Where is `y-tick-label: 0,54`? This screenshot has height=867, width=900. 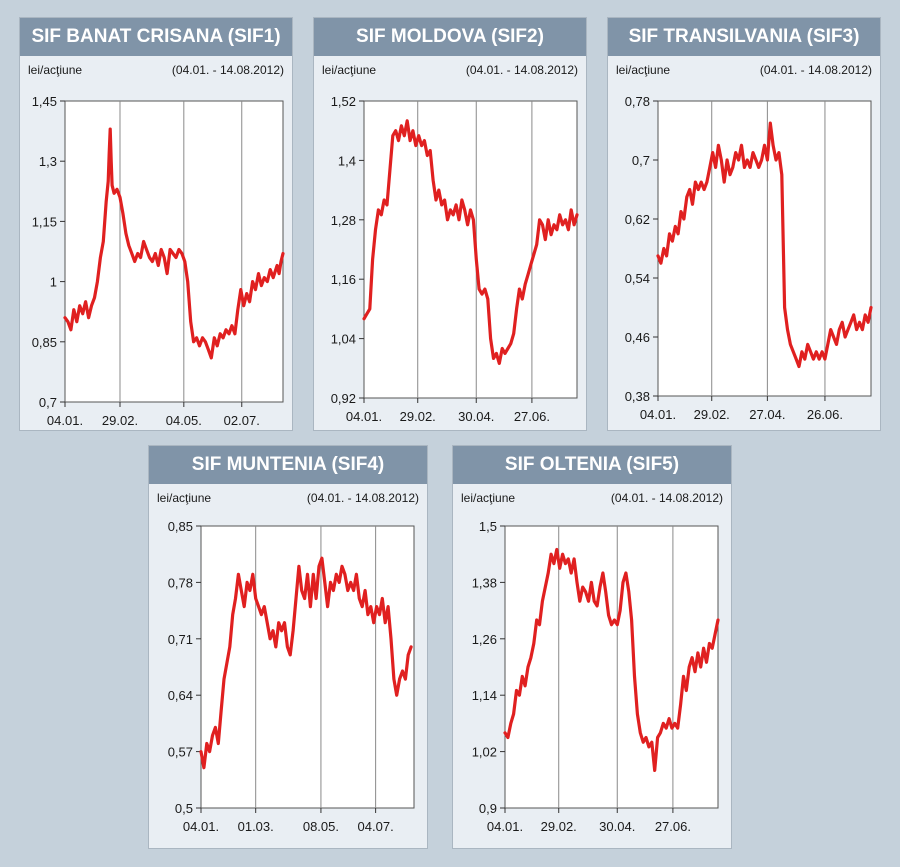
y-tick-label: 0,54 is located at coordinates (637, 278).